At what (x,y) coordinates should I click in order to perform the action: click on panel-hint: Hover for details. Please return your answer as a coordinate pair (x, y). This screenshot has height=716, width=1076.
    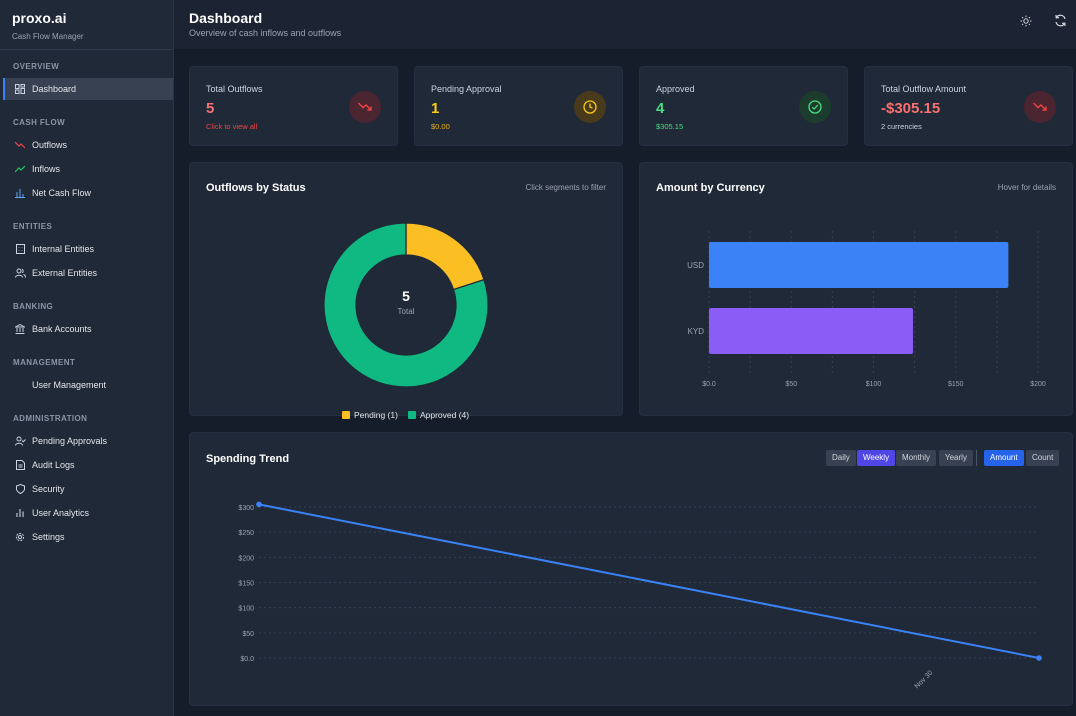
    Looking at the image, I should click on (1026, 187).